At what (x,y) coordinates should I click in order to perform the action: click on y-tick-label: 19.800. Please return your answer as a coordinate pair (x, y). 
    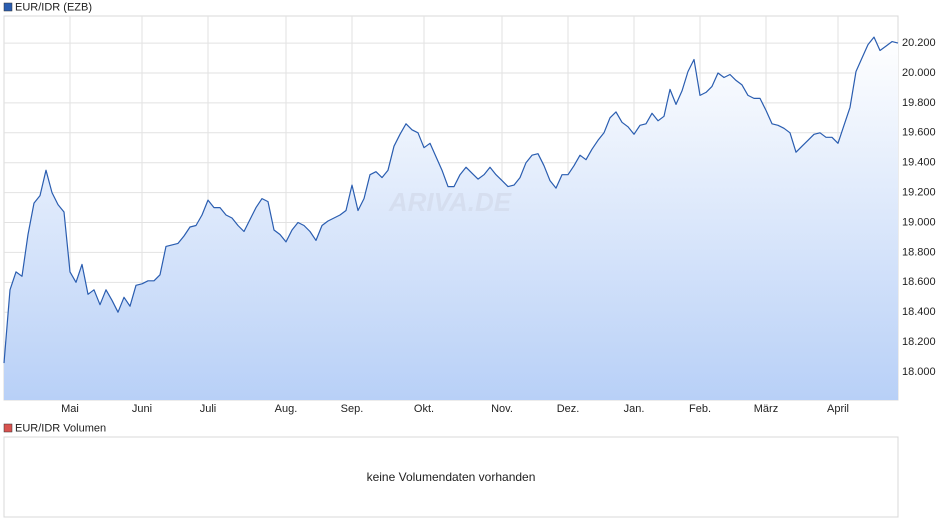
    Looking at the image, I should click on (919, 103).